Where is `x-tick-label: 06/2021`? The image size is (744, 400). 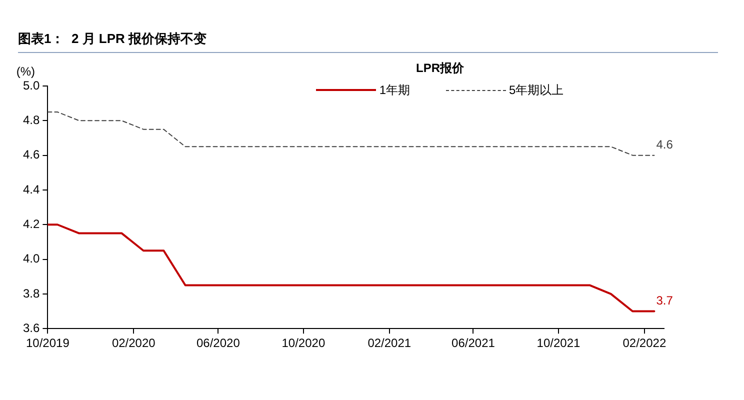
x-tick-label: 06/2021 is located at coordinates (474, 343).